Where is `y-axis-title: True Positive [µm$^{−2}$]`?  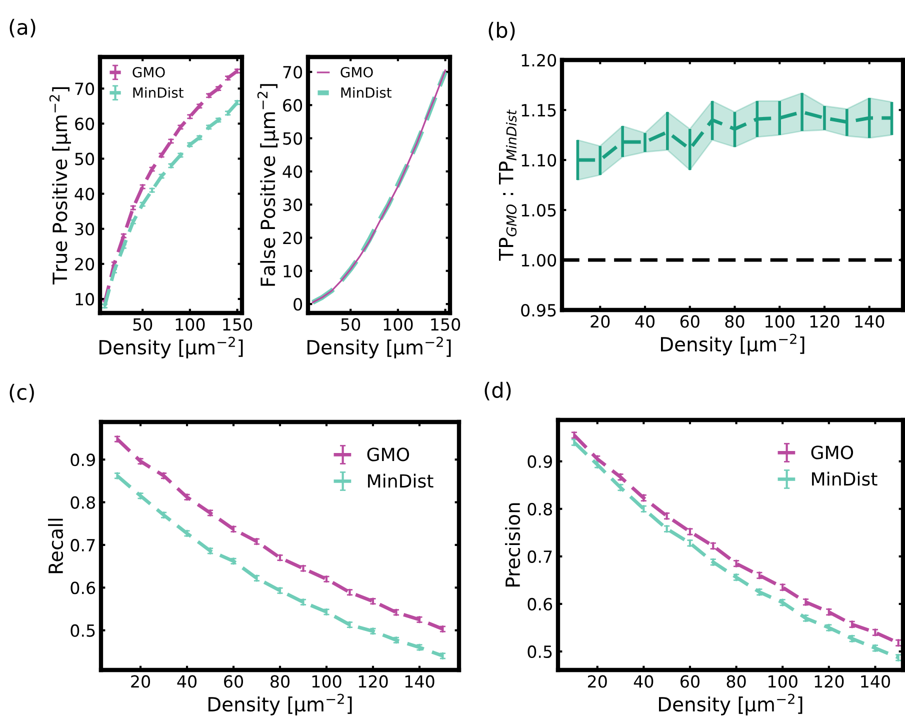
y-axis-title: True Positive [µm$^{−2}$] is located at coordinates (60, 186).